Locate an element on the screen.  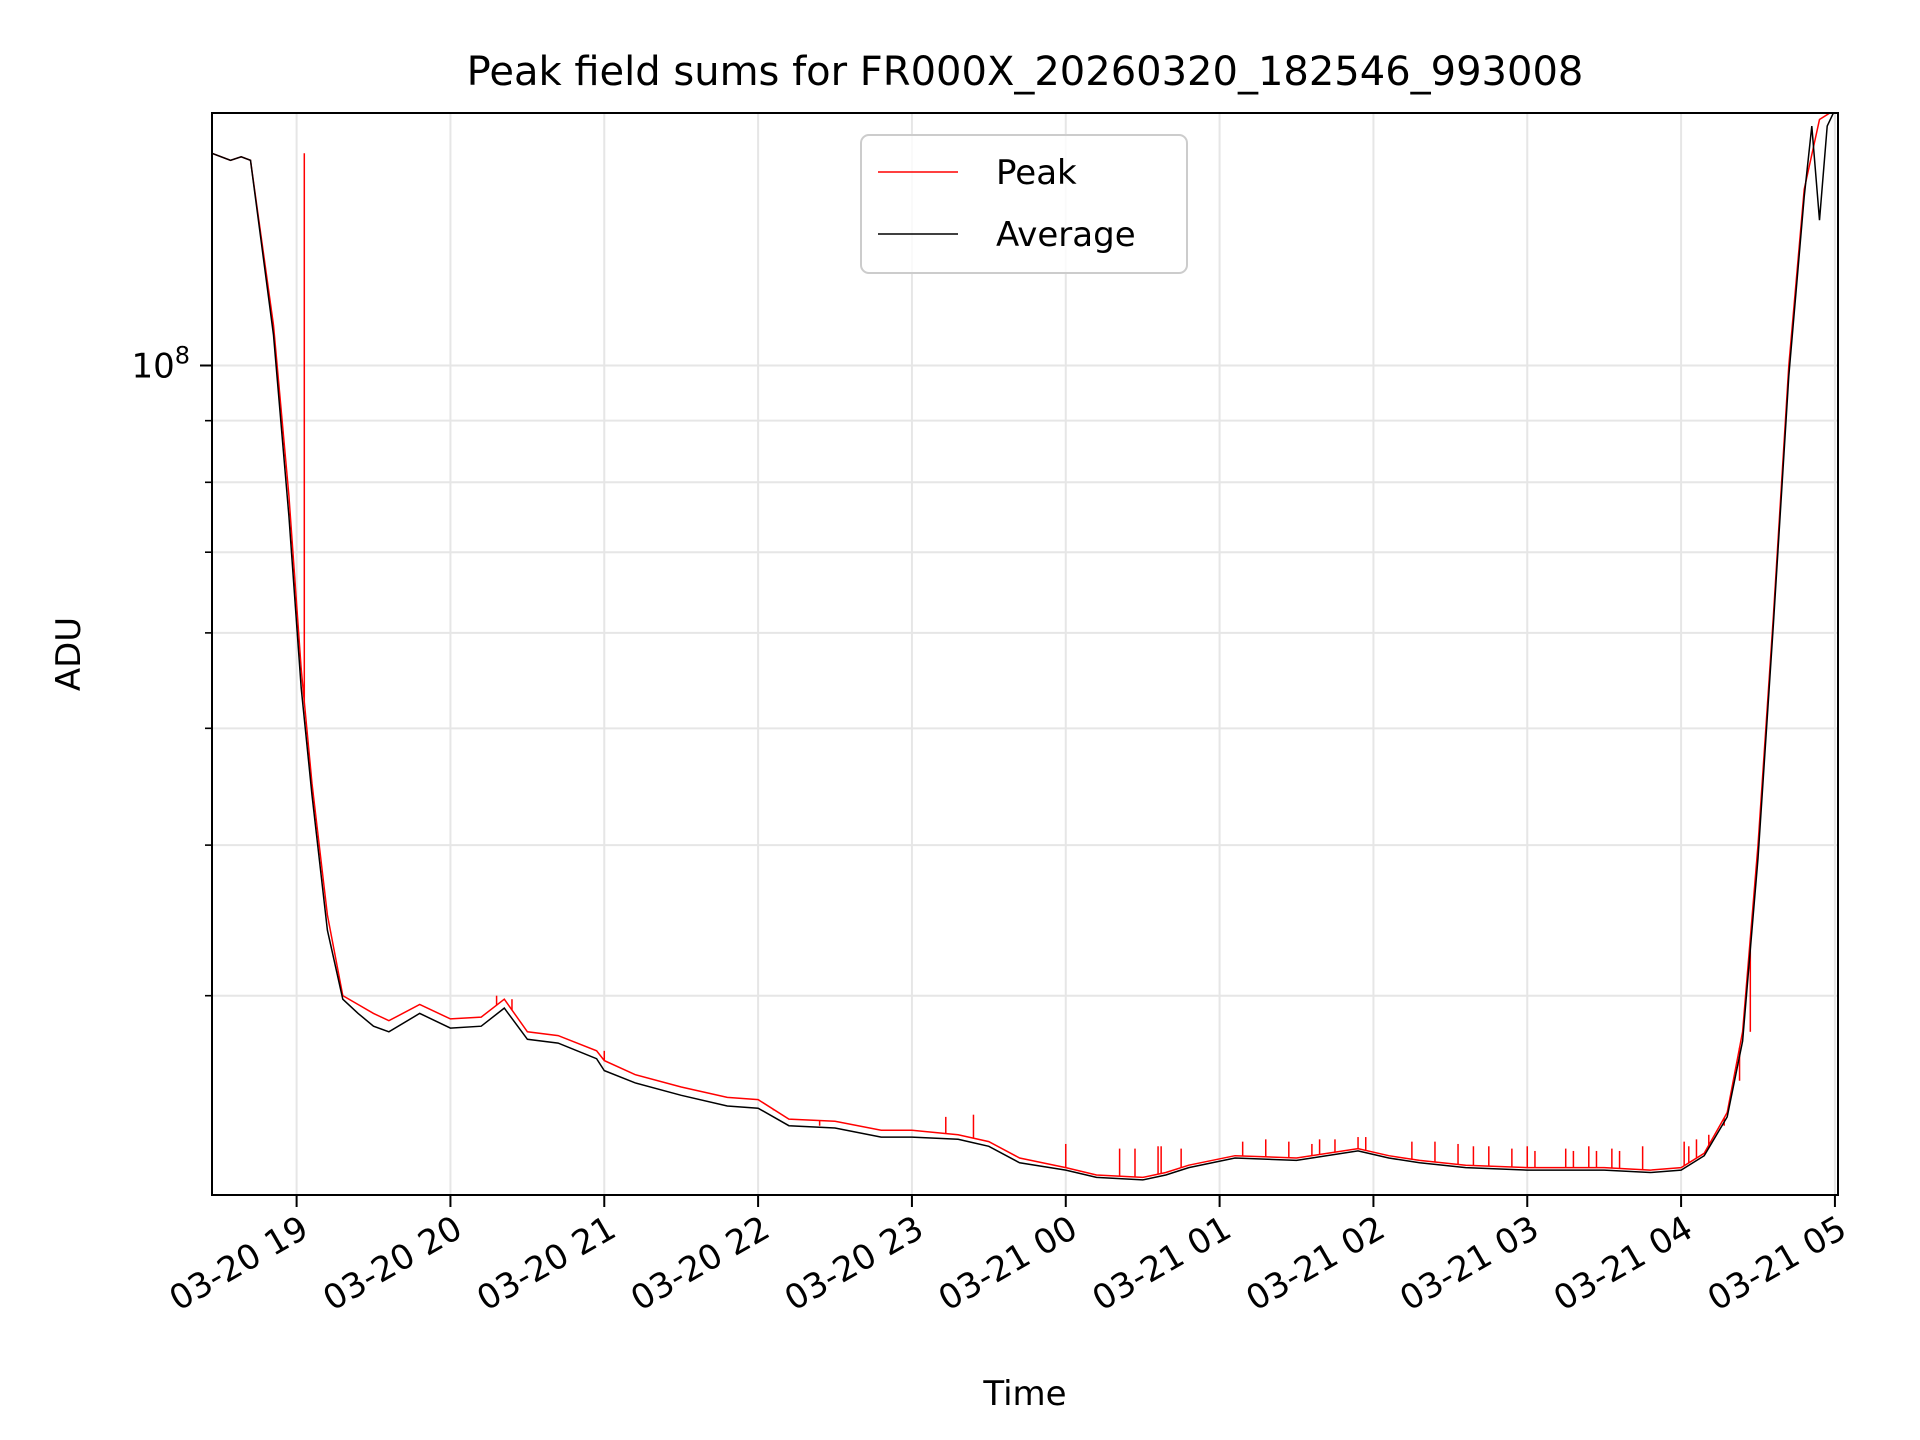
legend-peak-label: Peak is located at coordinates (1036, 173).